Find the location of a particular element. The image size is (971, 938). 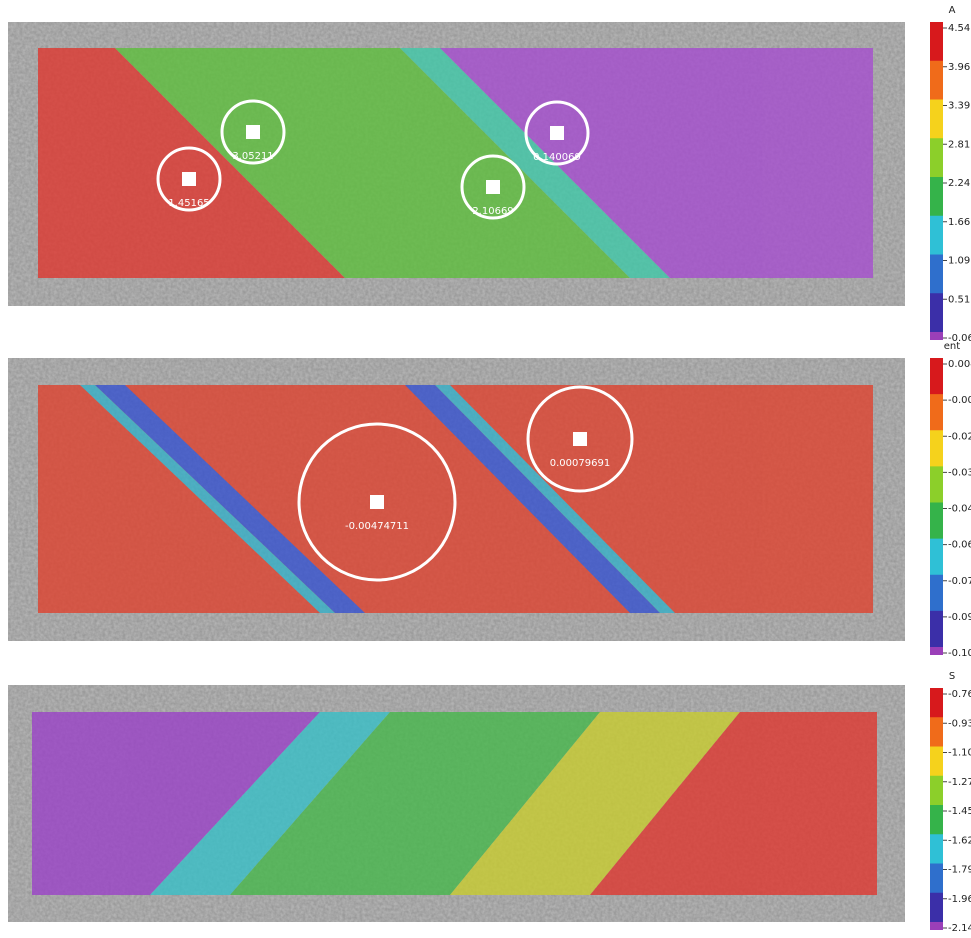

colorbar-tick-label: -1.45 is located at coordinates (959, 811).